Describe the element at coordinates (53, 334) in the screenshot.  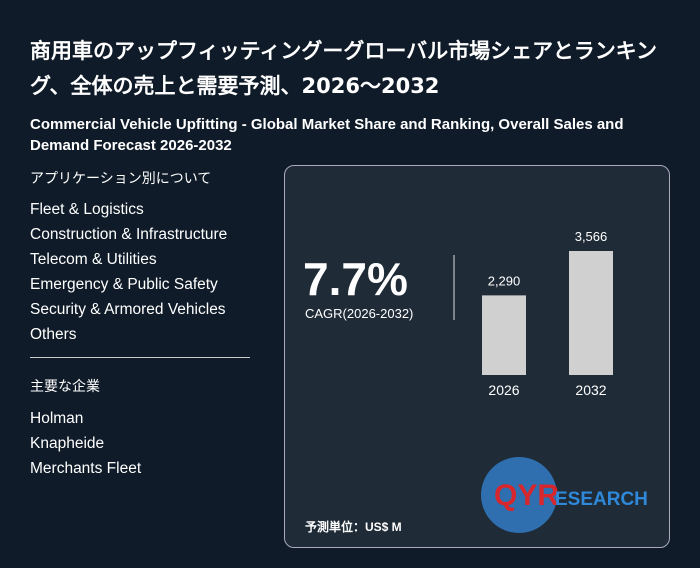
I see `list-item: Others` at that location.